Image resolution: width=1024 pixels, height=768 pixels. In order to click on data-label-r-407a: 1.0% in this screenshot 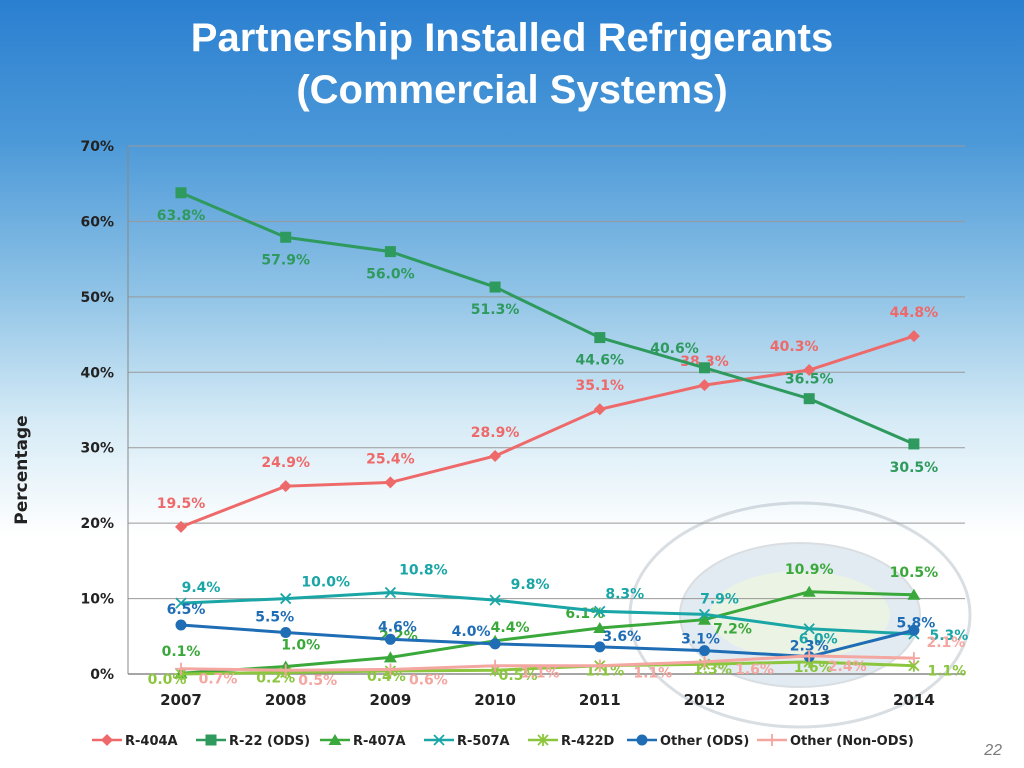, I will do `click(300, 645)`.